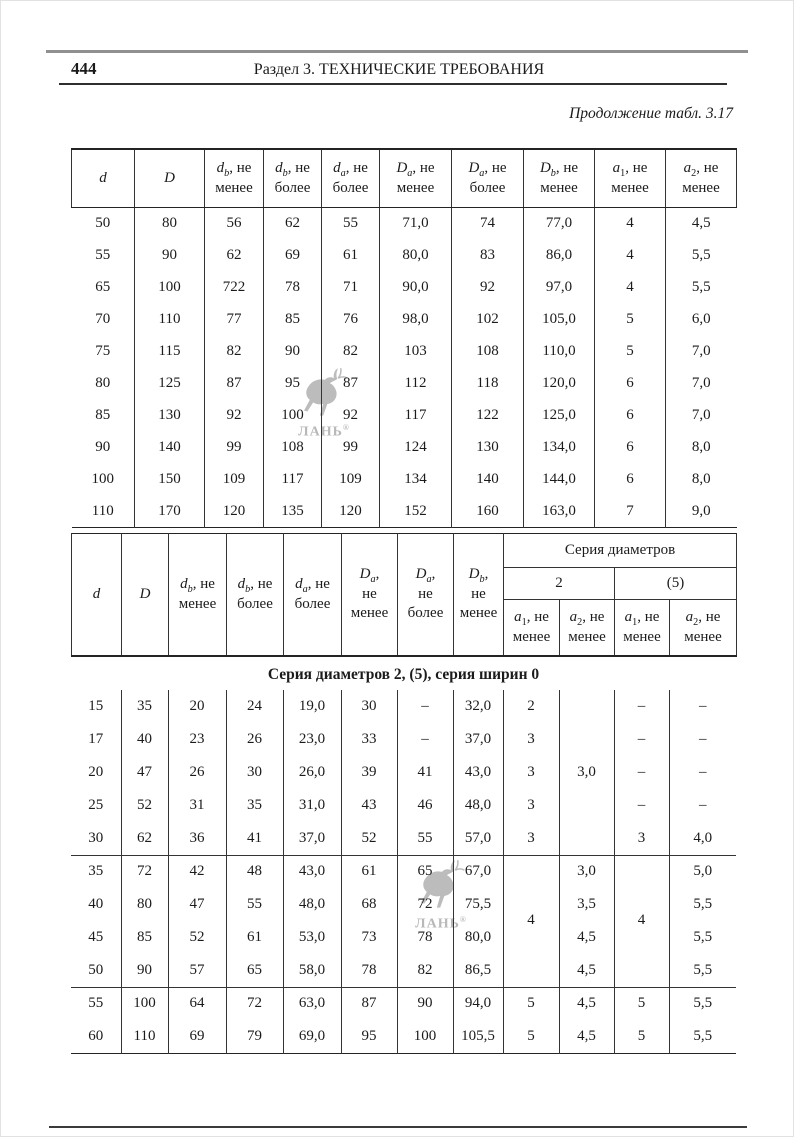 The width and height of the screenshot is (794, 1137). What do you see at coordinates (559, 479) in the screenshot?
I see `table-cell: 144,0` at bounding box center [559, 479].